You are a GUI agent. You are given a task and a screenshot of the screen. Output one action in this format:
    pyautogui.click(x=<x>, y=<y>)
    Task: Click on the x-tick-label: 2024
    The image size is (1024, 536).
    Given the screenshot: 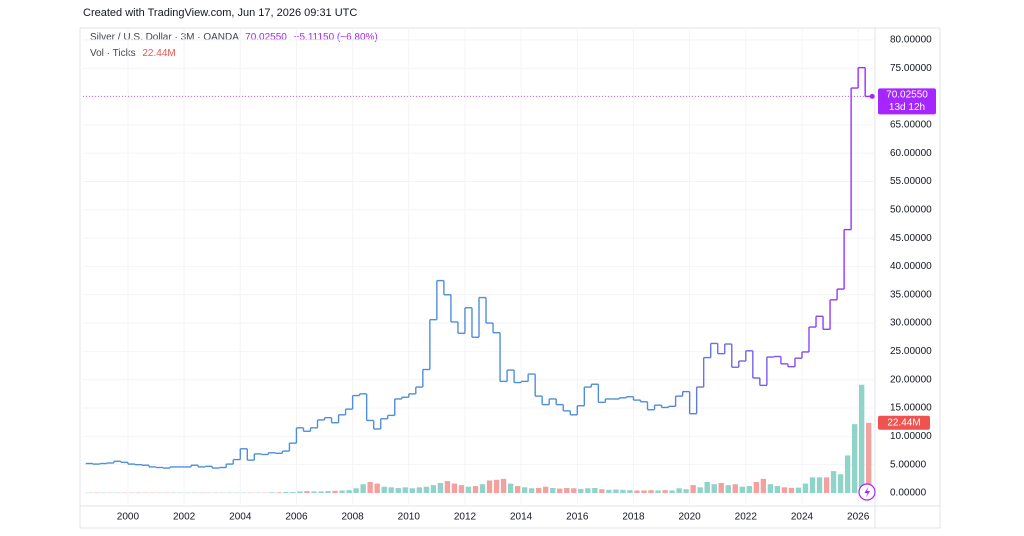 What is the action you would take?
    pyautogui.click(x=802, y=517)
    